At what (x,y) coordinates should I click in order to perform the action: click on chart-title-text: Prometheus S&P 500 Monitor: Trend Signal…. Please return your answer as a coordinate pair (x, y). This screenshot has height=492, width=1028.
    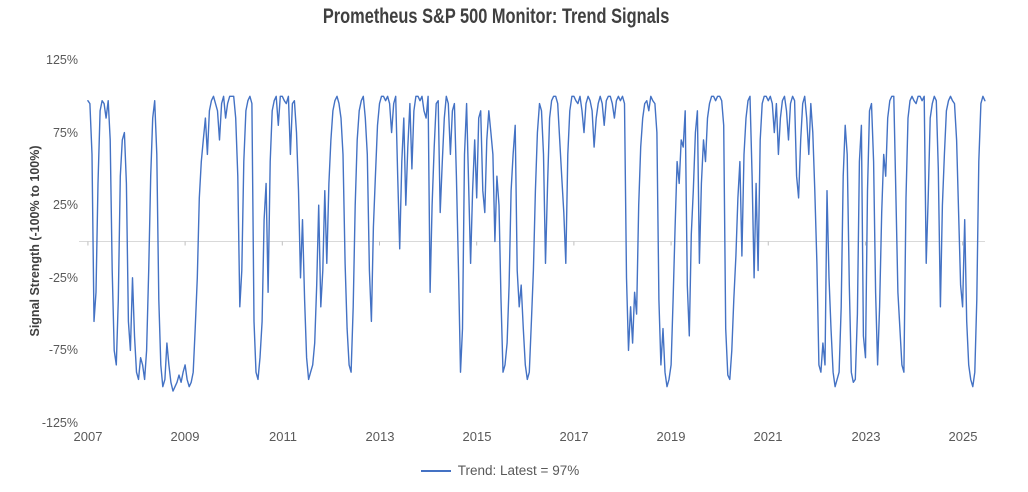
    Looking at the image, I should click on (496, 16).